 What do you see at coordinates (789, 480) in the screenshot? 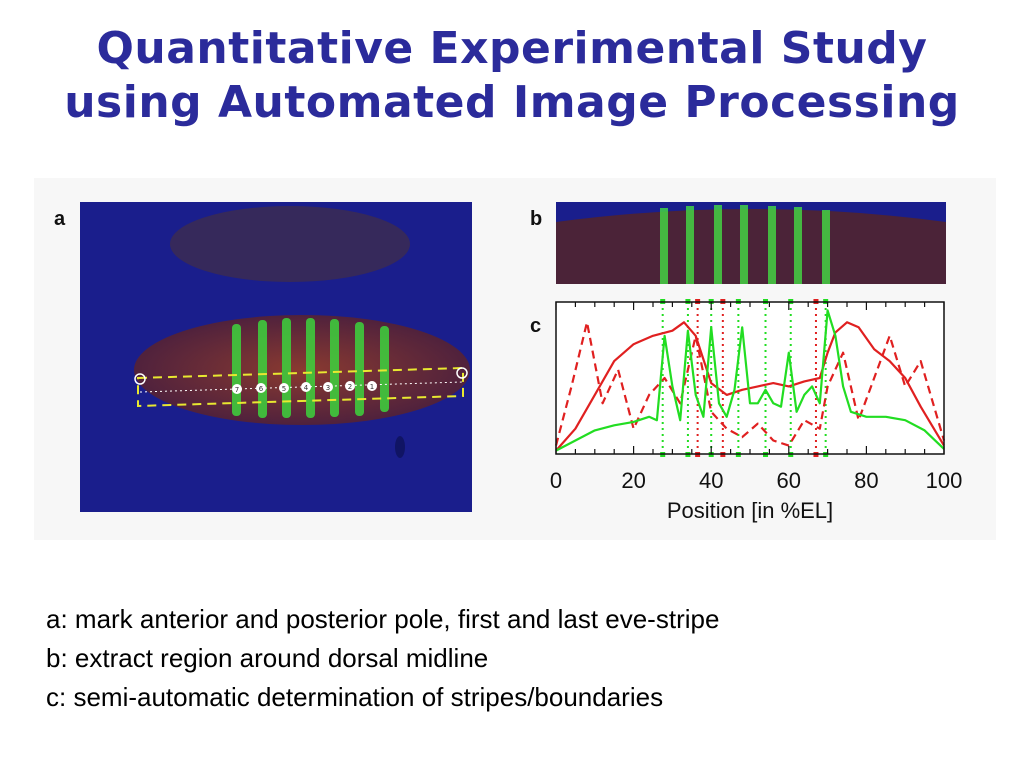
I see `x-tick-label-60: 60` at bounding box center [789, 480].